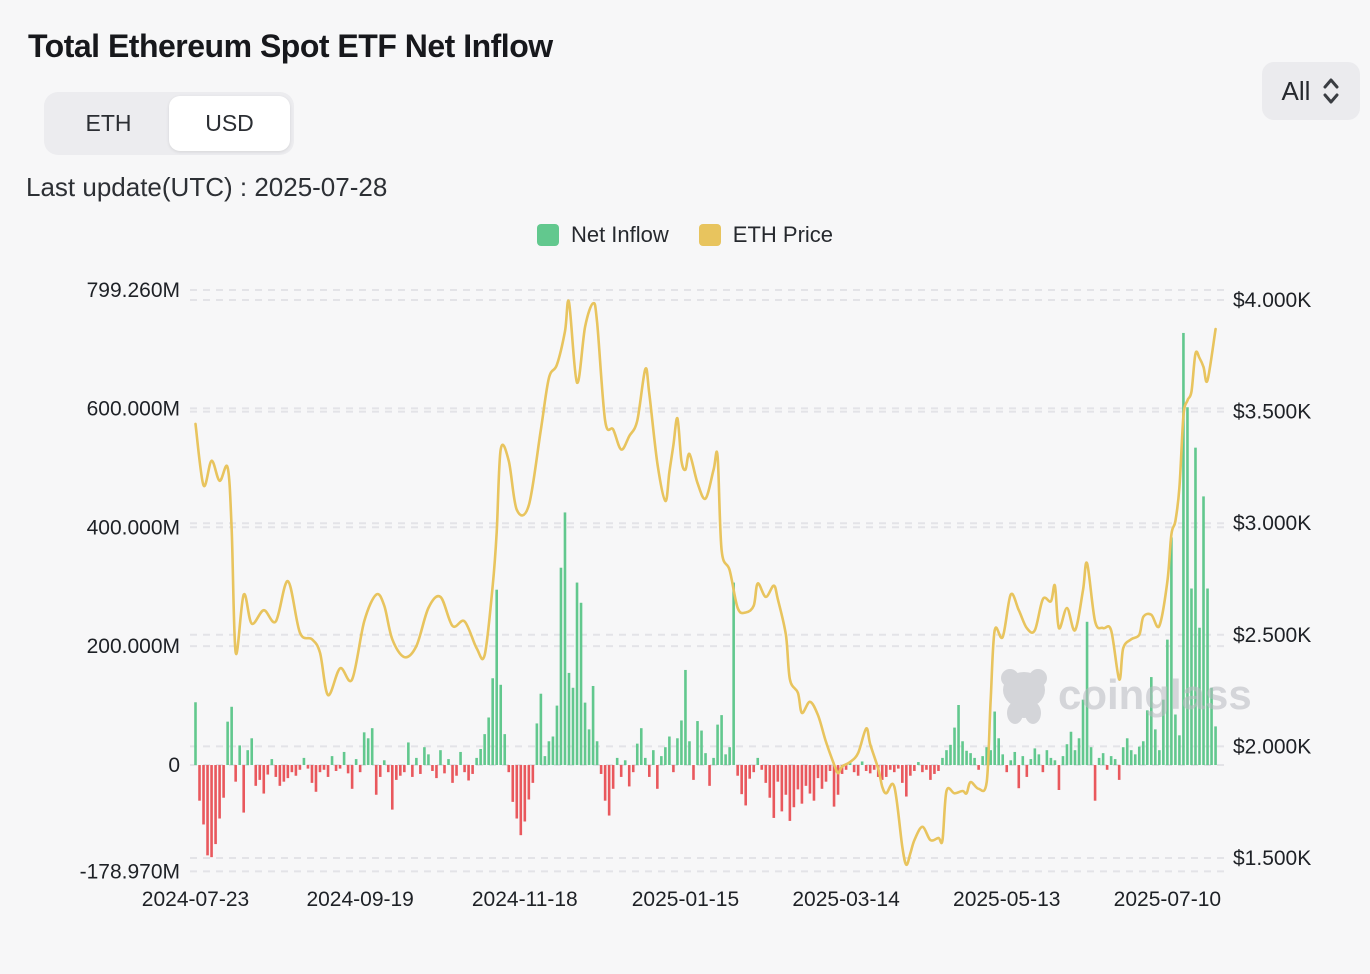 The height and width of the screenshot is (974, 1370). What do you see at coordinates (783, 234) in the screenshot?
I see `legend-label-eth-price: ETH Price` at bounding box center [783, 234].